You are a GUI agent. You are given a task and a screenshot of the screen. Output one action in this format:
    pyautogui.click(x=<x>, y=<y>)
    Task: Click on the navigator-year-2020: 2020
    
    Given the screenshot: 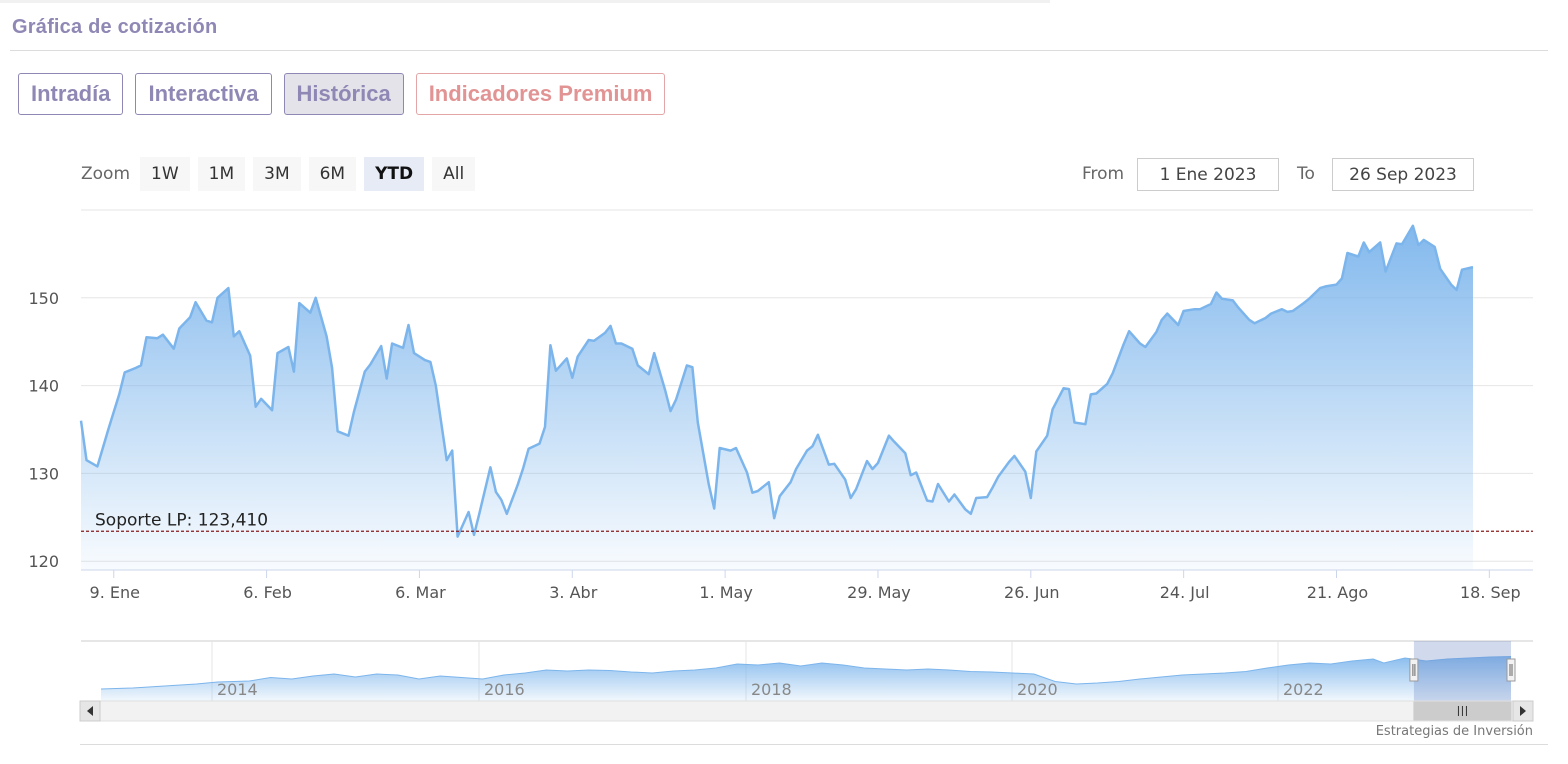 What is the action you would take?
    pyautogui.click(x=1037, y=689)
    